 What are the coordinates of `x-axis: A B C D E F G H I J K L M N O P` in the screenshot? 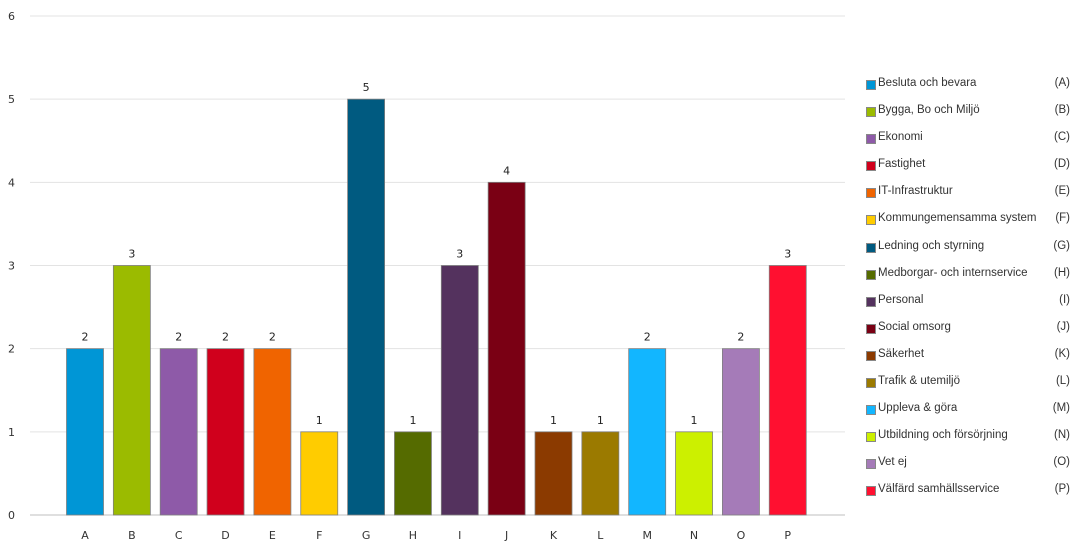 It's located at (436, 535).